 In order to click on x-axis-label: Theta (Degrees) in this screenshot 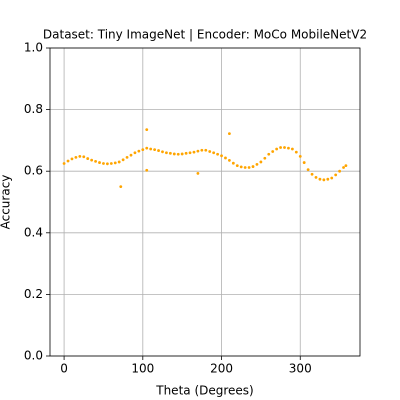, I will do `click(204, 391)`.